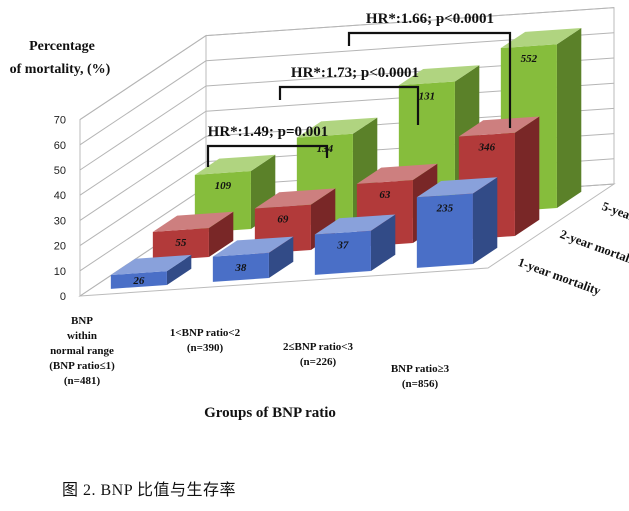 The width and height of the screenshot is (629, 511). I want to click on data-label: 235, so click(445, 208).